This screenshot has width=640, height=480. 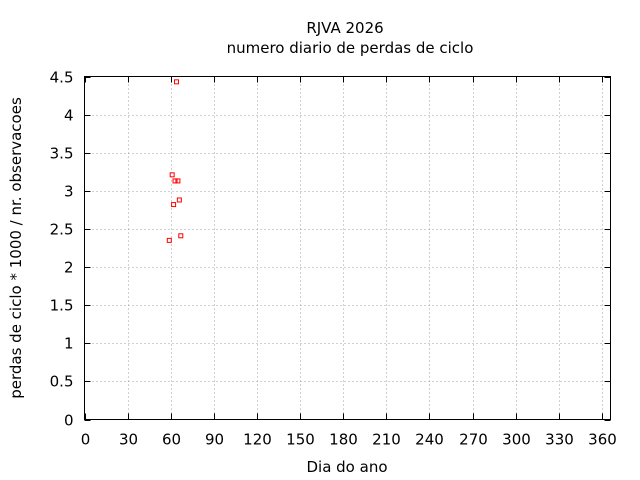 What do you see at coordinates (69, 192) in the screenshot?
I see `y-tick-label: 3` at bounding box center [69, 192].